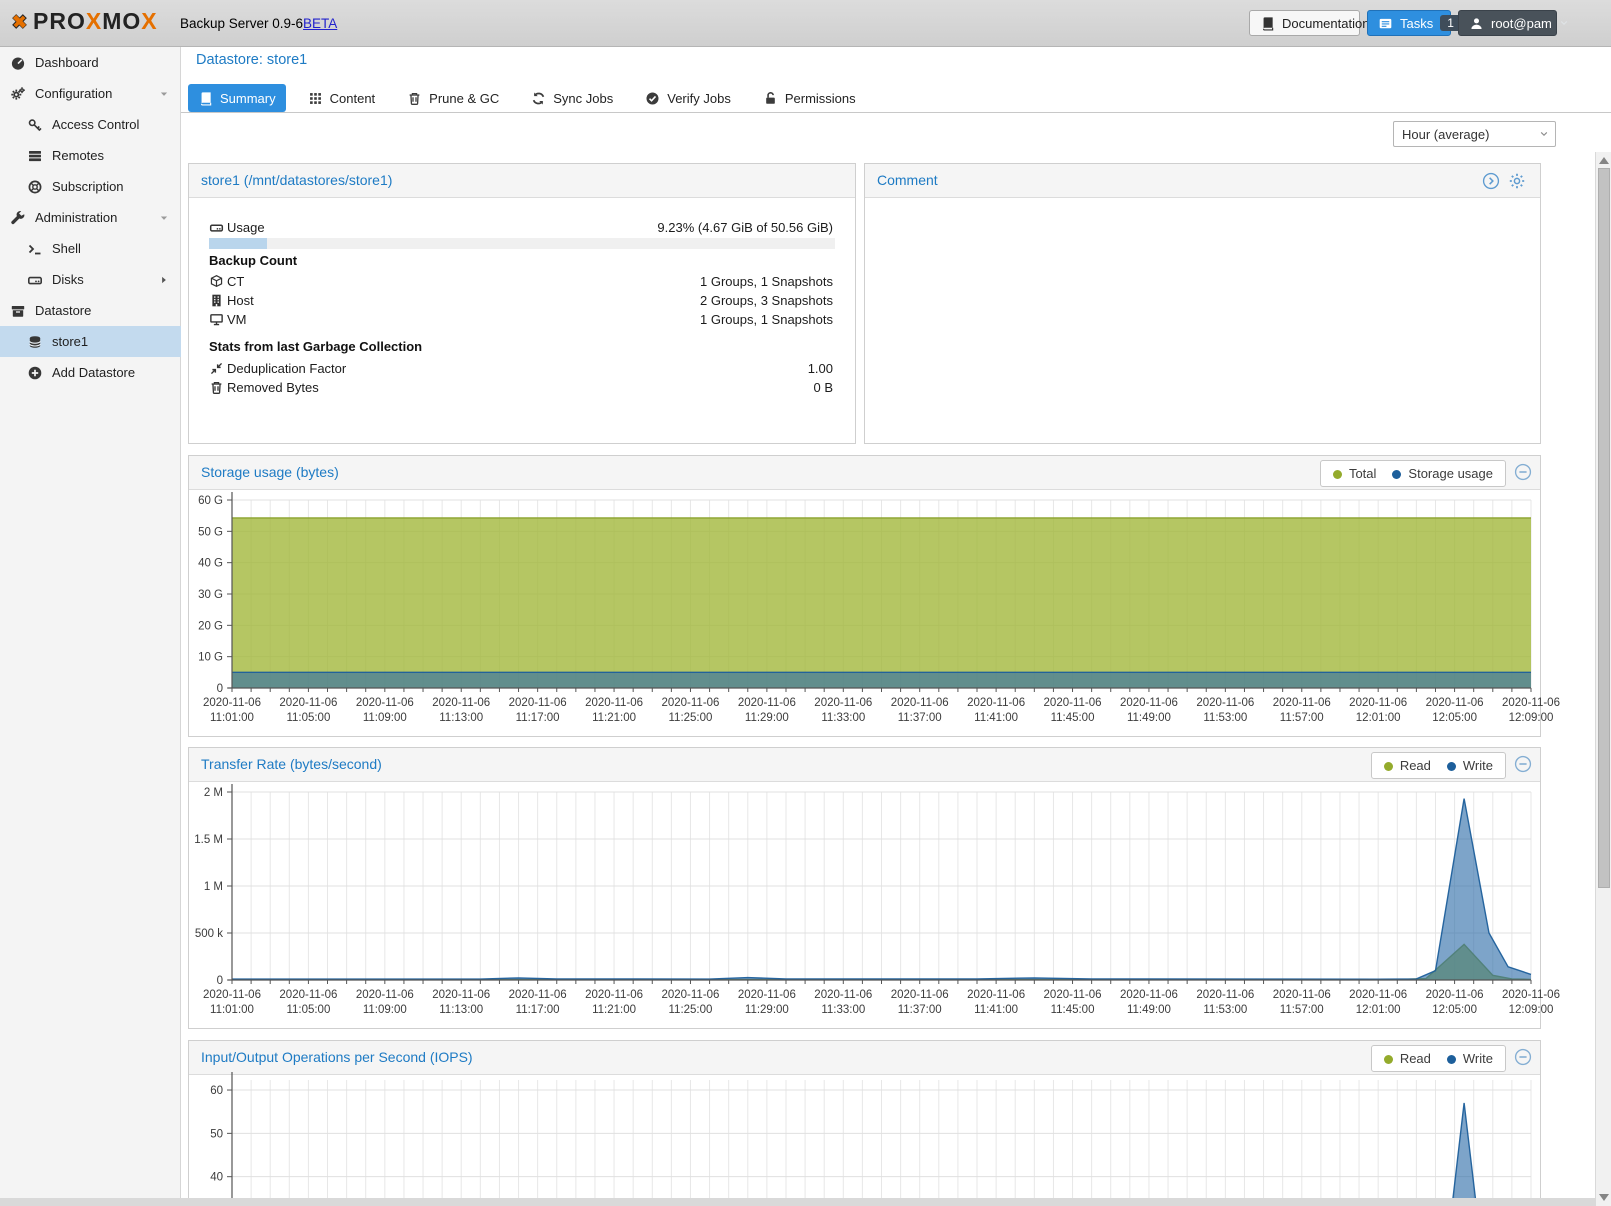 The width and height of the screenshot is (1611, 1206). I want to click on user-icon, so click(1476, 23).